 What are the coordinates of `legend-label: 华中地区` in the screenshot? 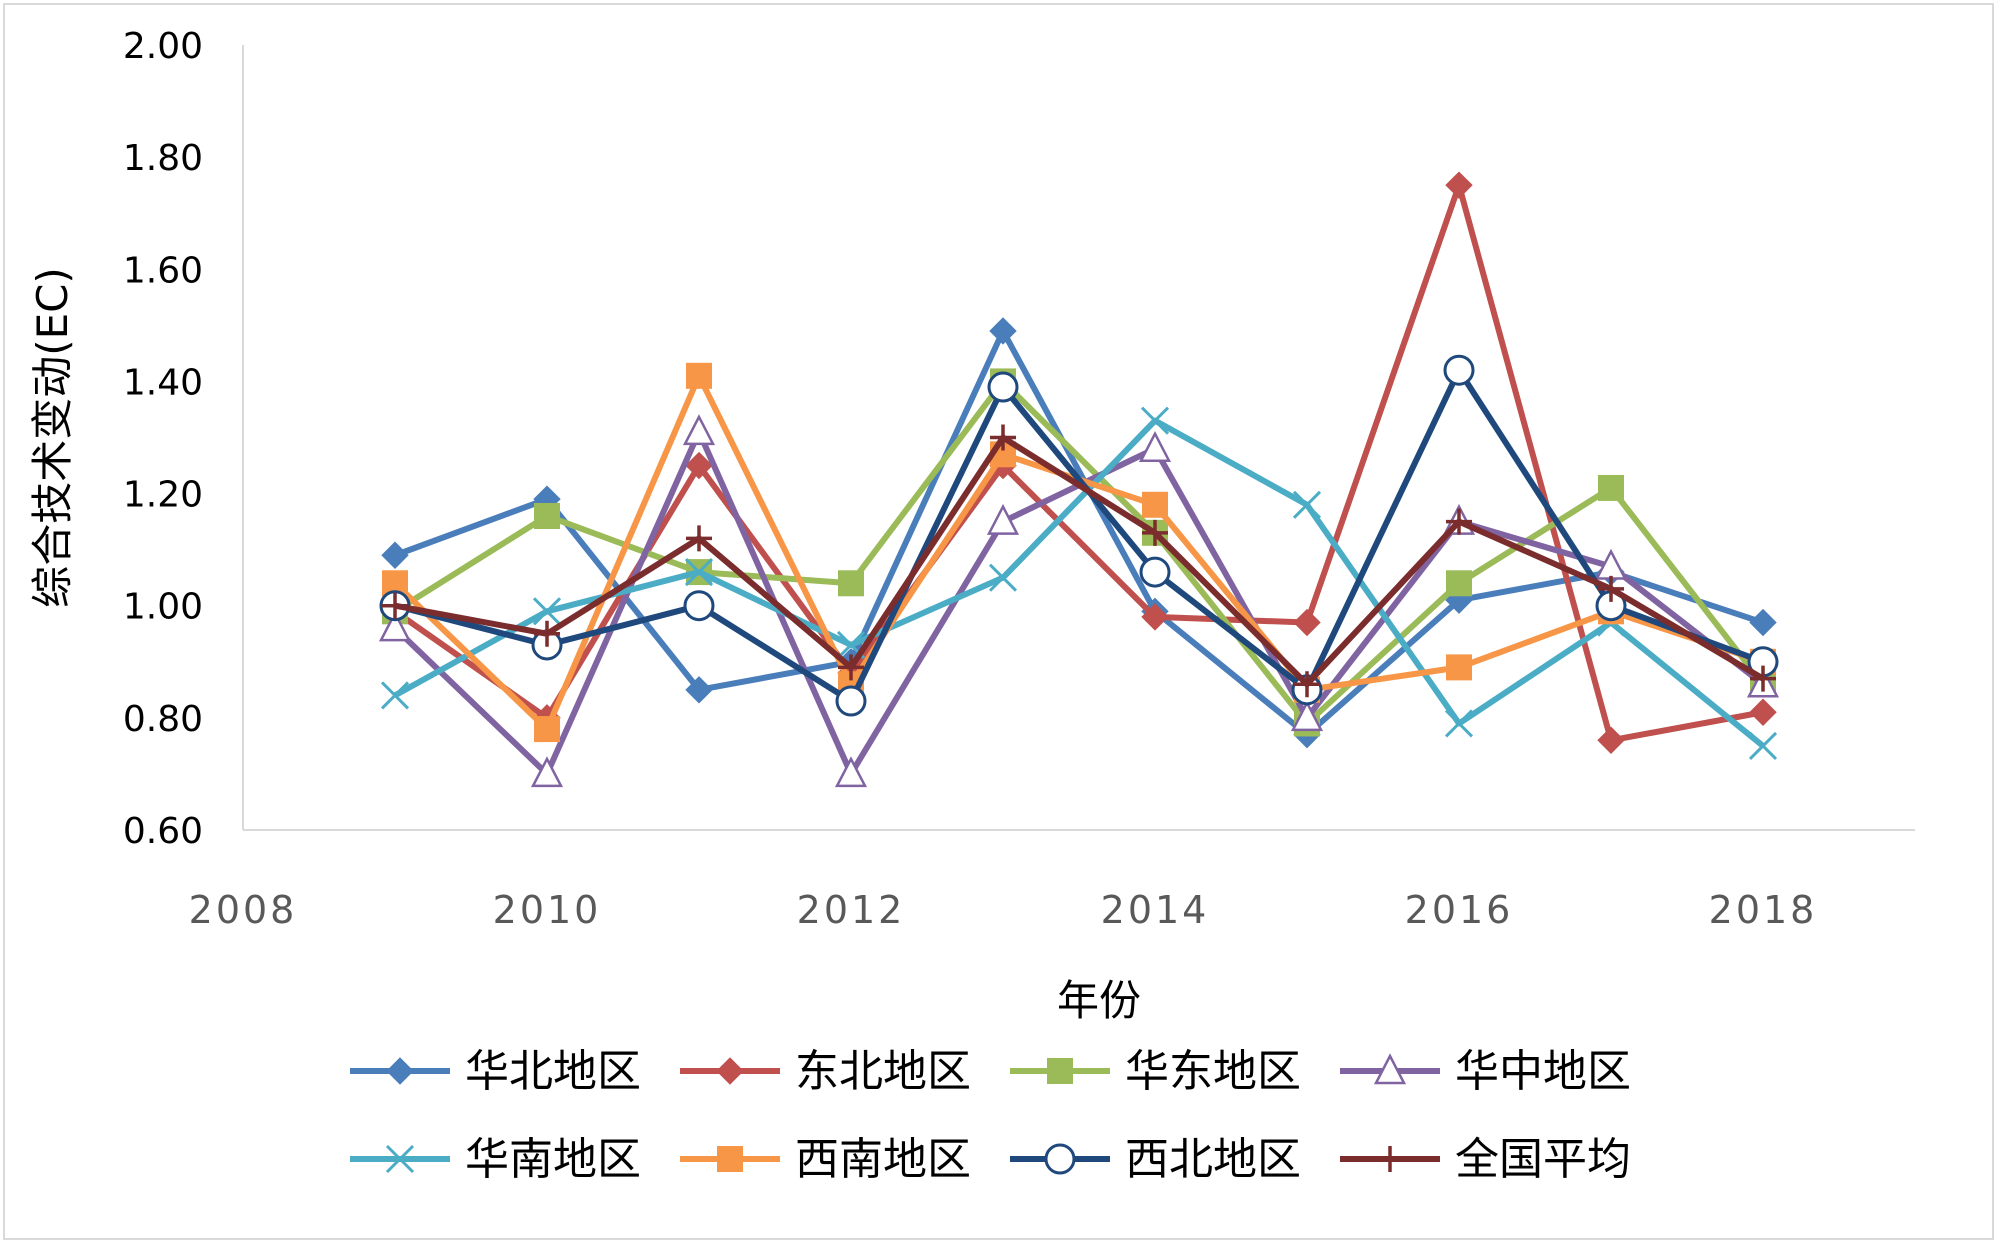 It's located at (1543, 1071).